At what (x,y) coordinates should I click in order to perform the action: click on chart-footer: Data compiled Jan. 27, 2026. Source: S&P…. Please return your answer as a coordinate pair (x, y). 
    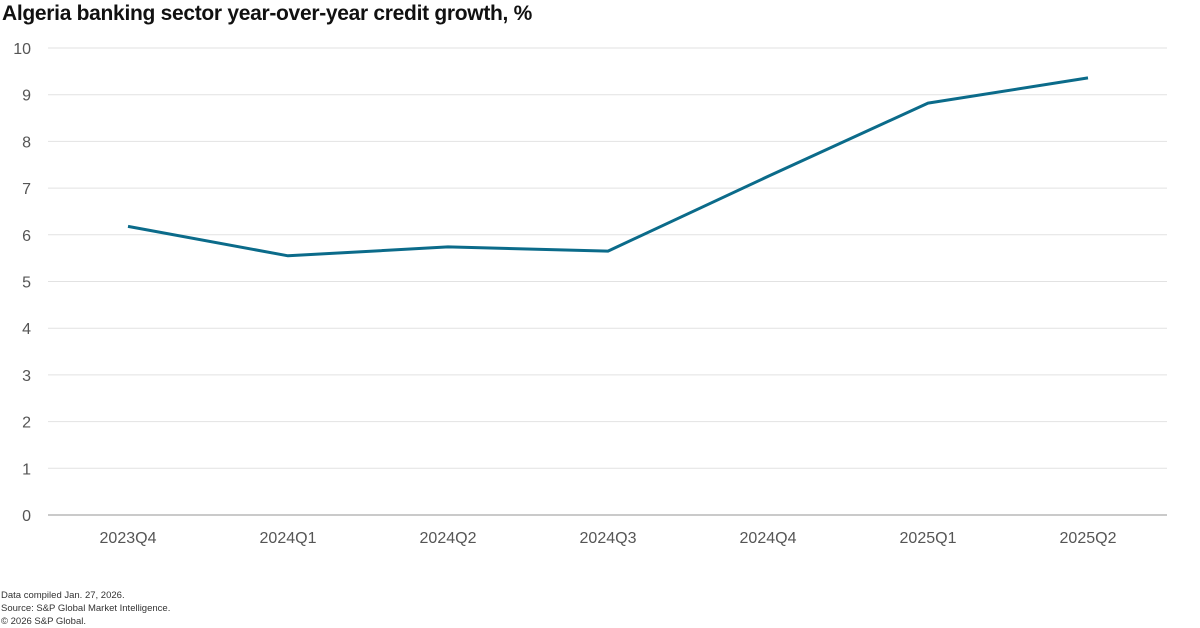
    Looking at the image, I should click on (85, 608).